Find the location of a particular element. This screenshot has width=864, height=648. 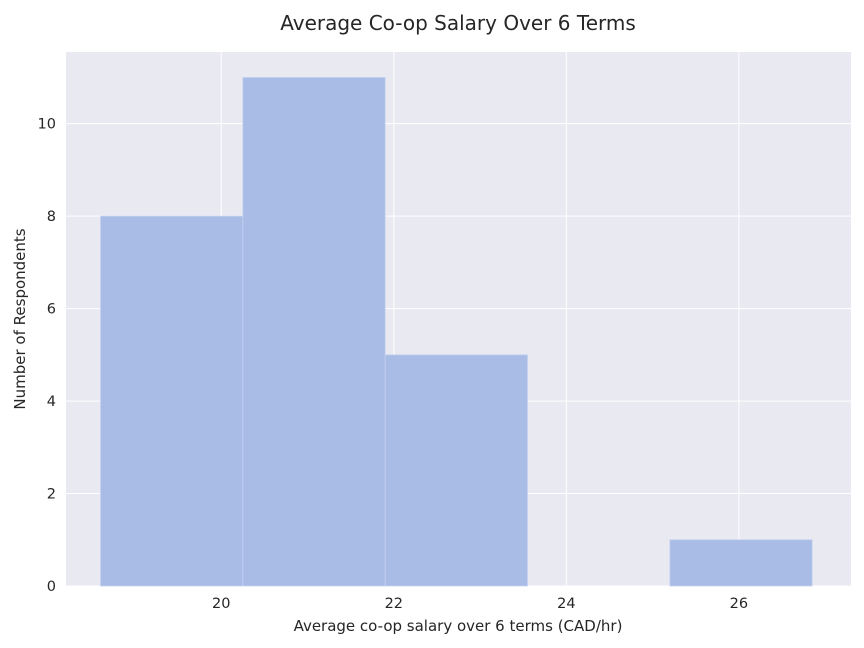

y-axis-label: Number of Respondents is located at coordinates (20, 318).